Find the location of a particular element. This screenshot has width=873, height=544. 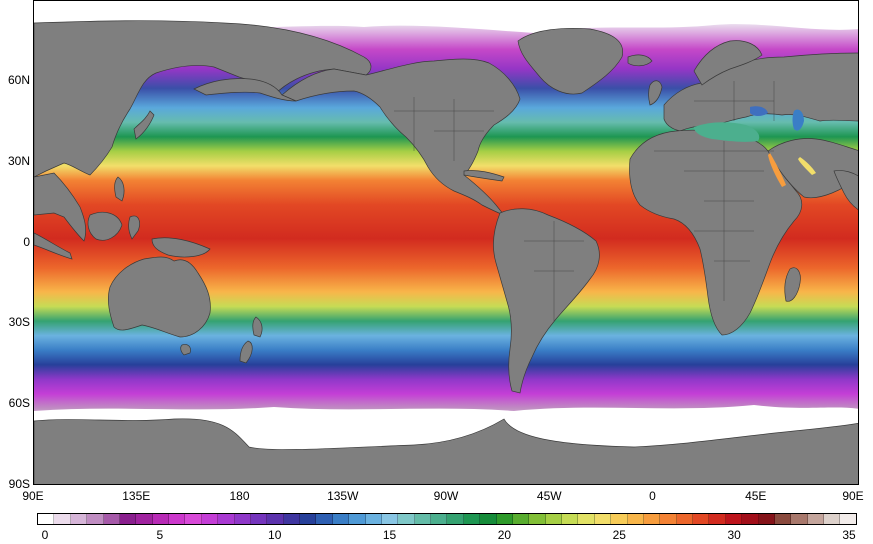

color-scale-tick-label: 15 is located at coordinates (389, 535).